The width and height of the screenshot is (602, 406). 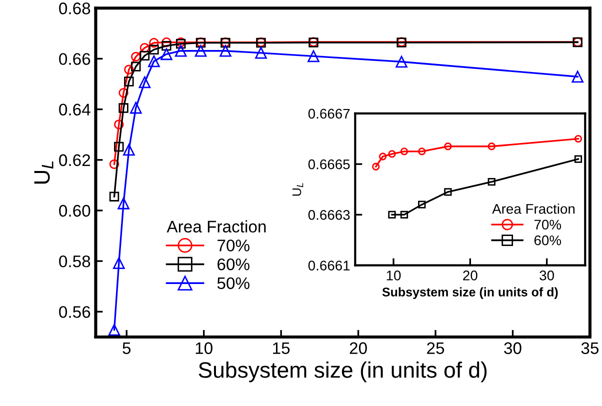 I want to click on y-tick-label: 0.56, so click(x=74, y=312).